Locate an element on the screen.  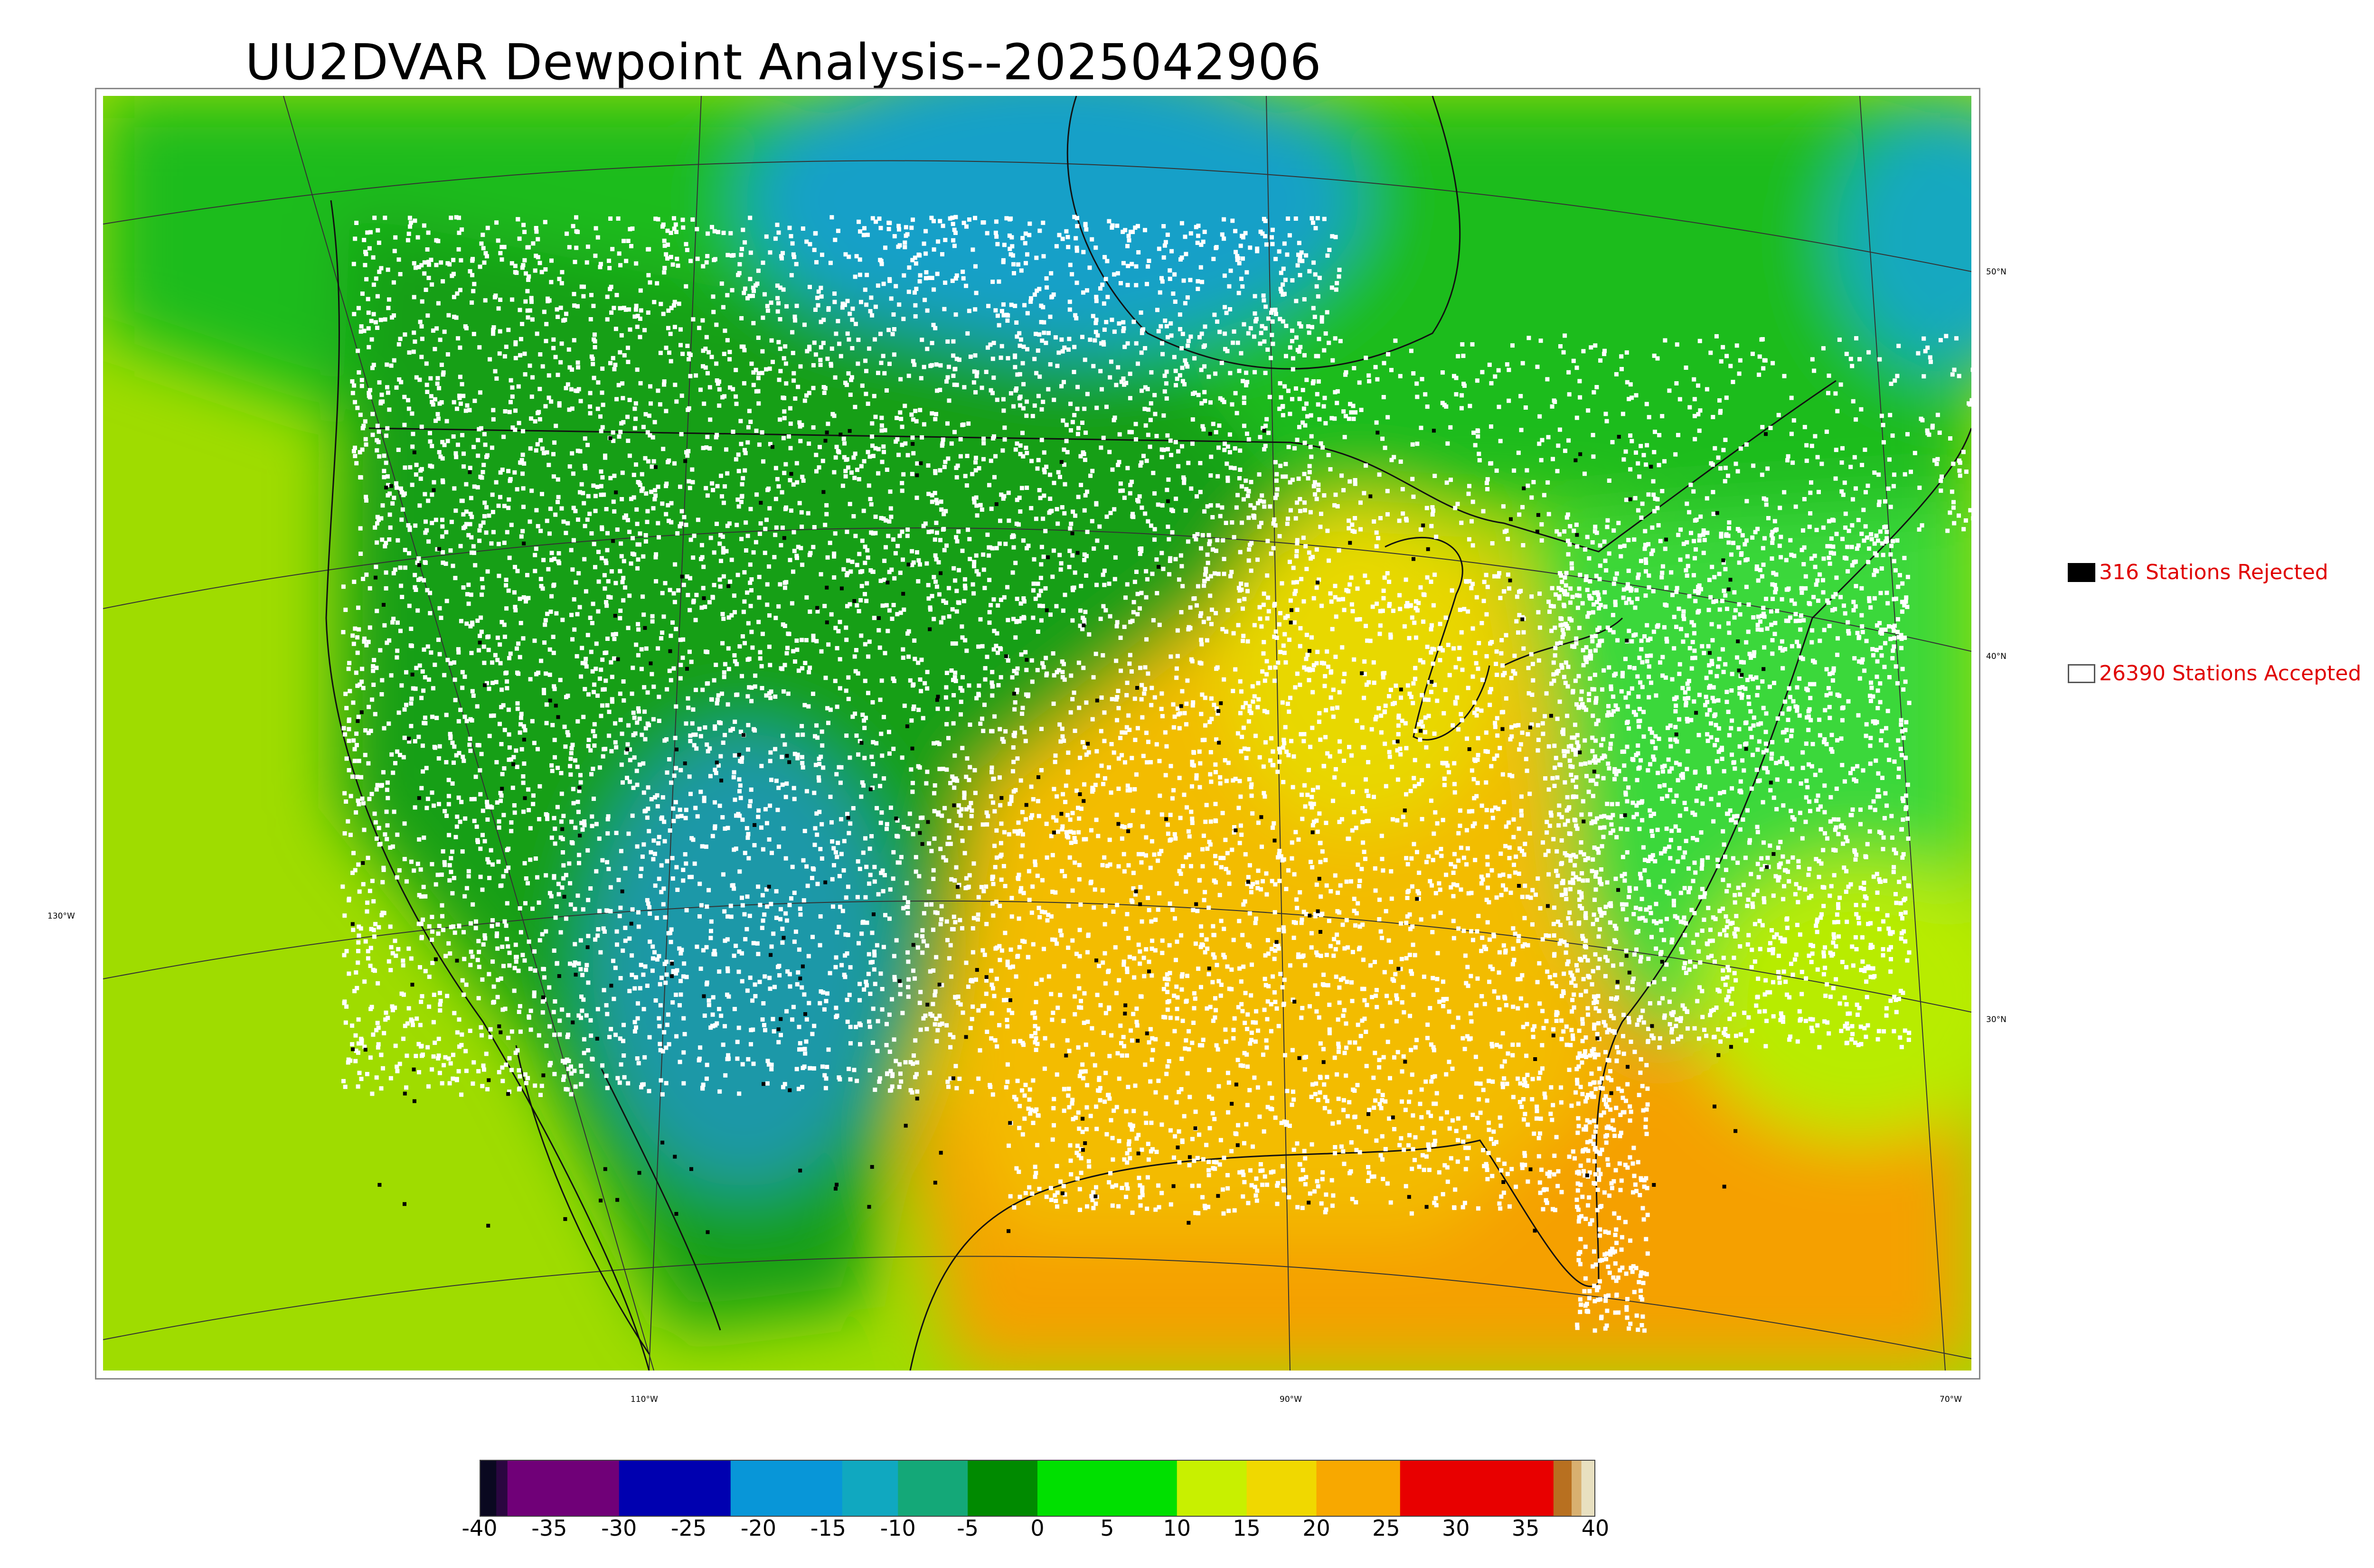
colorbar-tick-label: 30 is located at coordinates (1455, 1528).